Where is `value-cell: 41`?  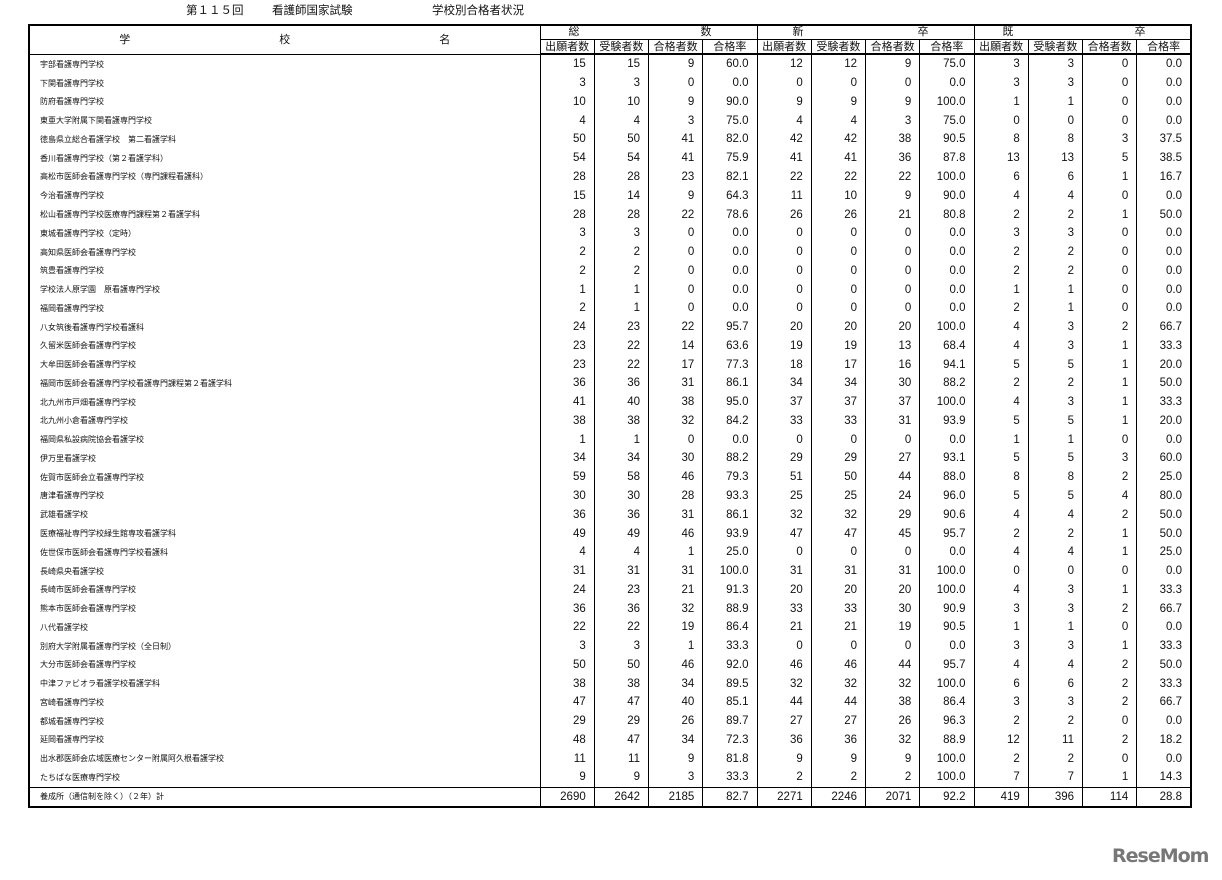
value-cell: 41 is located at coordinates (784, 158).